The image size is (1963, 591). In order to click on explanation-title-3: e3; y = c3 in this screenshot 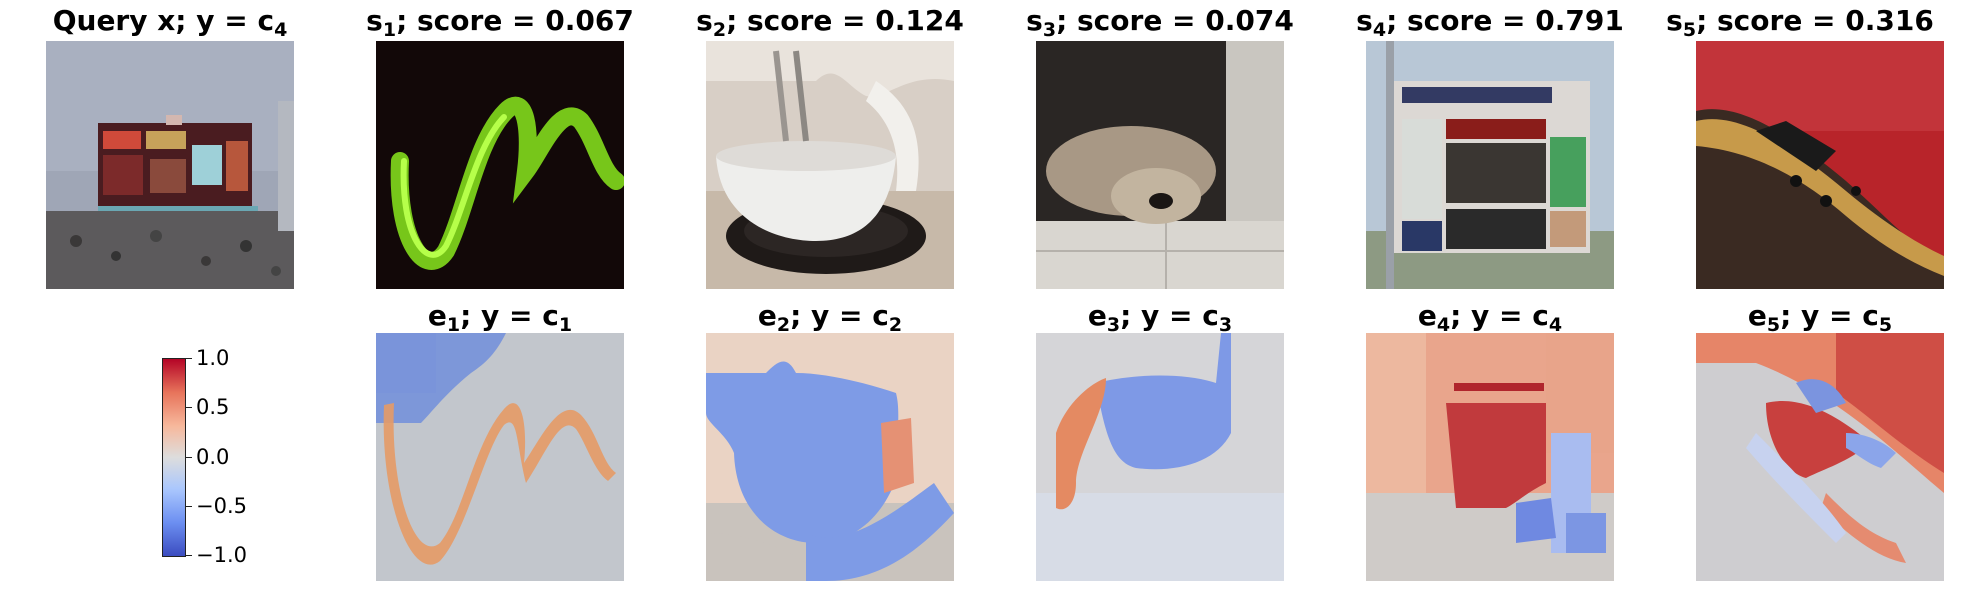, I will do `click(1160, 320)`.